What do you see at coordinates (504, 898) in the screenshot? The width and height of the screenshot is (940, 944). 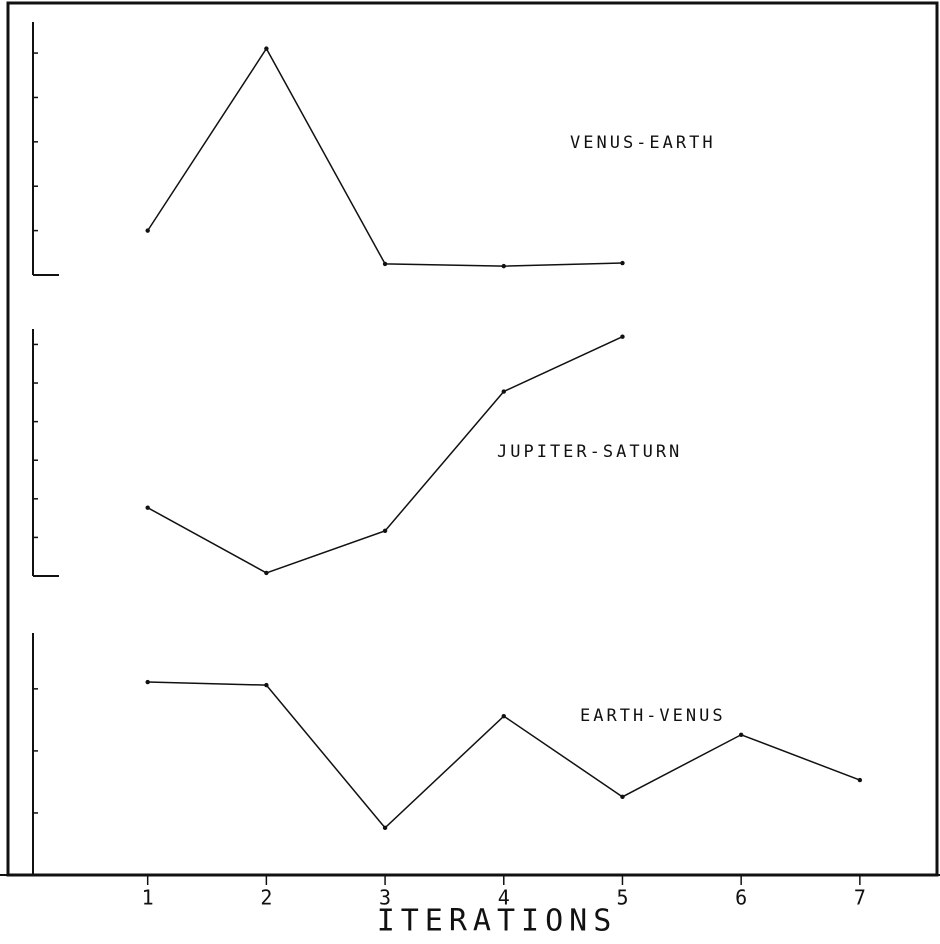 I see `x-tick-label: 4` at bounding box center [504, 898].